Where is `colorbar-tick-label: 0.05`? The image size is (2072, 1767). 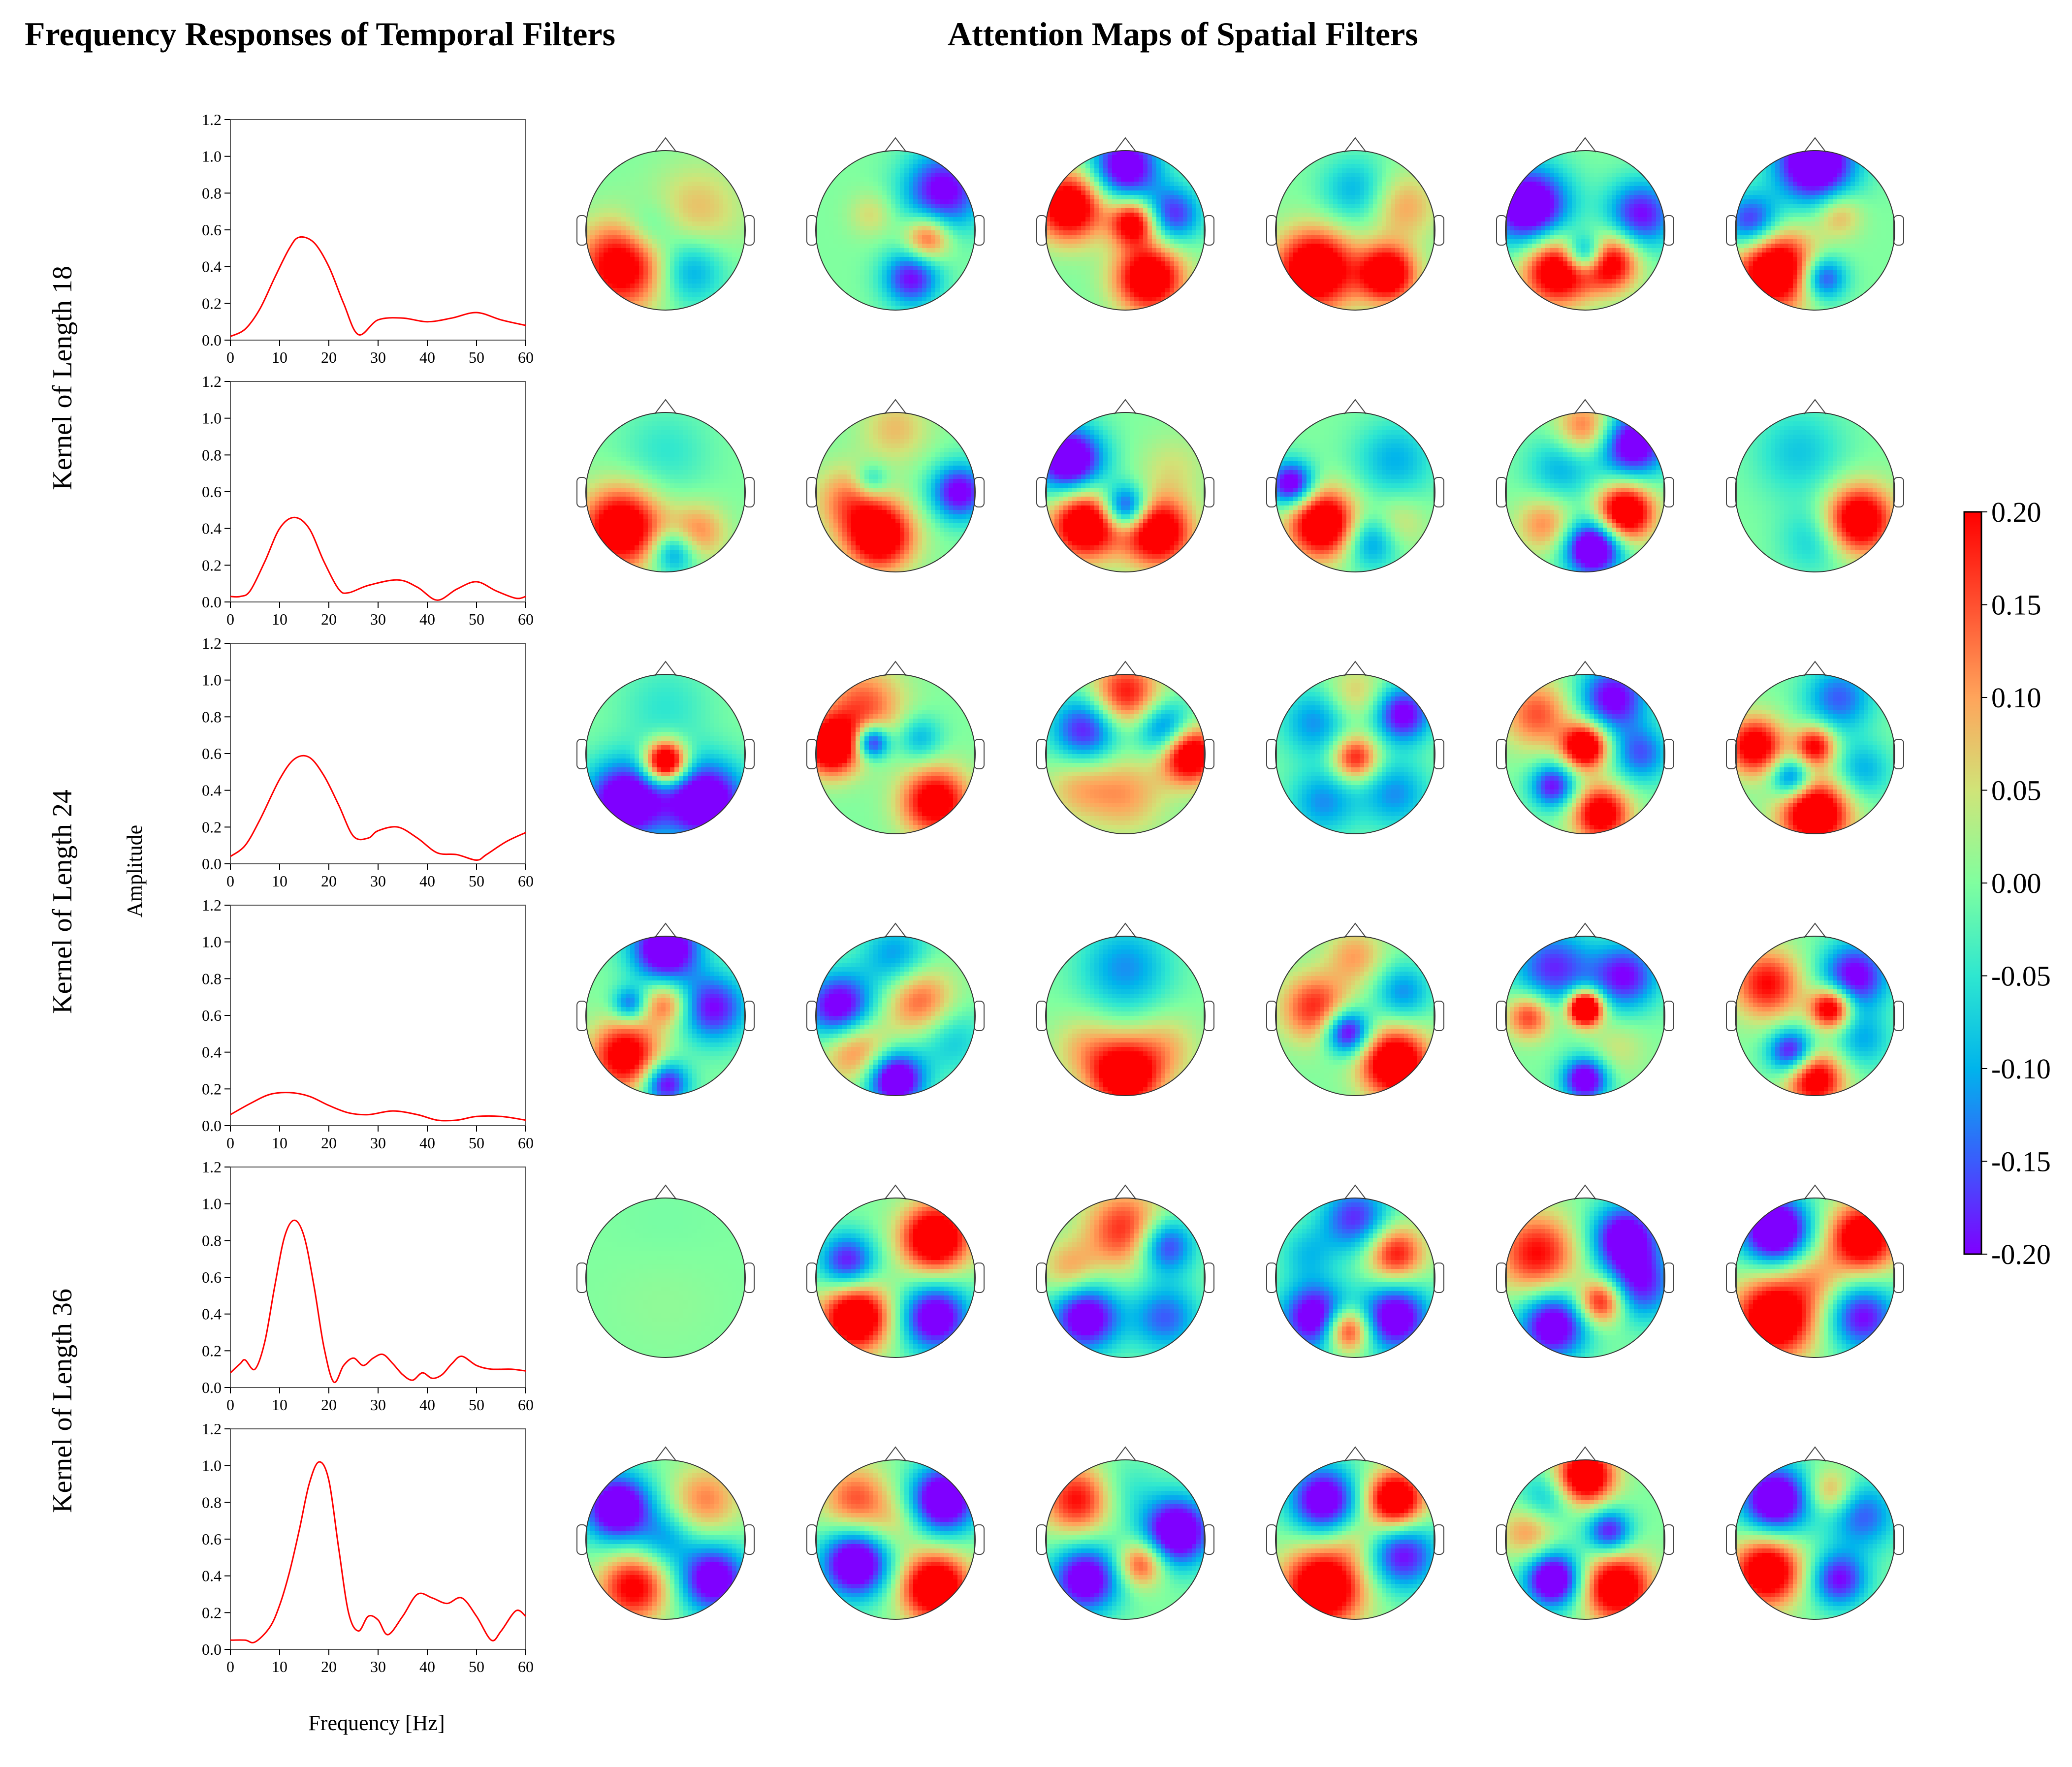 colorbar-tick-label: 0.05 is located at coordinates (2016, 791).